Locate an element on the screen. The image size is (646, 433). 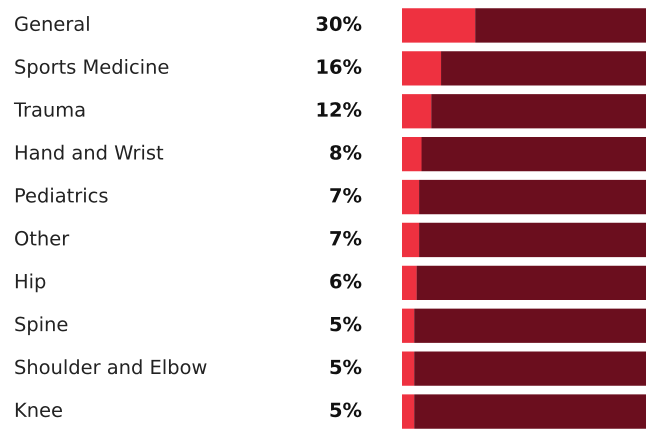
y-tick-label: Sports Medicine is located at coordinates (91, 68).